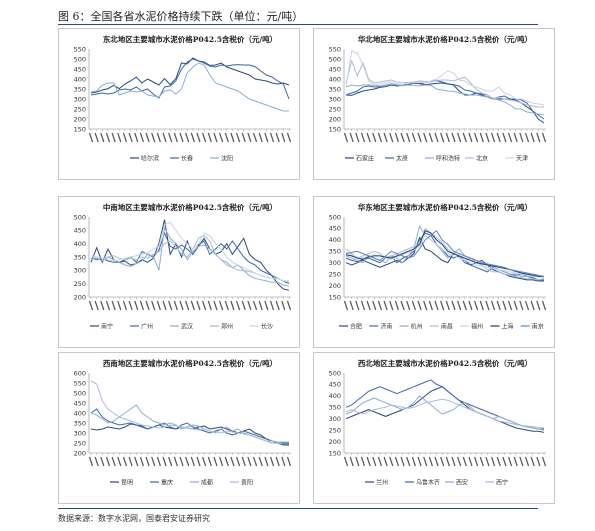 This screenshot has width=595, height=531. What do you see at coordinates (382, 483) in the screenshot?
I see `legend-item: 兰州` at bounding box center [382, 483].